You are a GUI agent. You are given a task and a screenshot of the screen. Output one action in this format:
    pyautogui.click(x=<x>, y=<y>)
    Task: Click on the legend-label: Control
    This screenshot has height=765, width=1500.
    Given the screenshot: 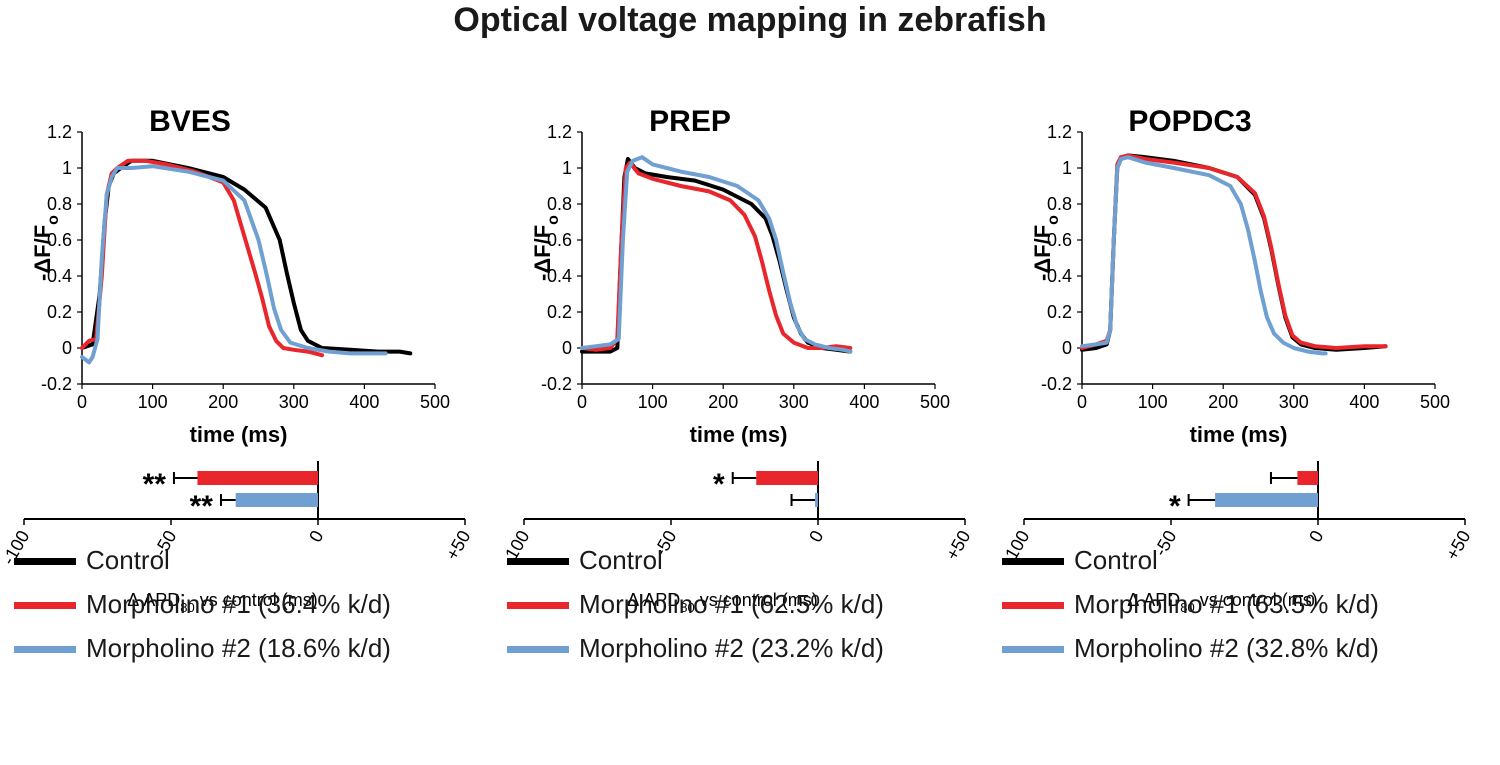 What is the action you would take?
    pyautogui.click(x=128, y=560)
    